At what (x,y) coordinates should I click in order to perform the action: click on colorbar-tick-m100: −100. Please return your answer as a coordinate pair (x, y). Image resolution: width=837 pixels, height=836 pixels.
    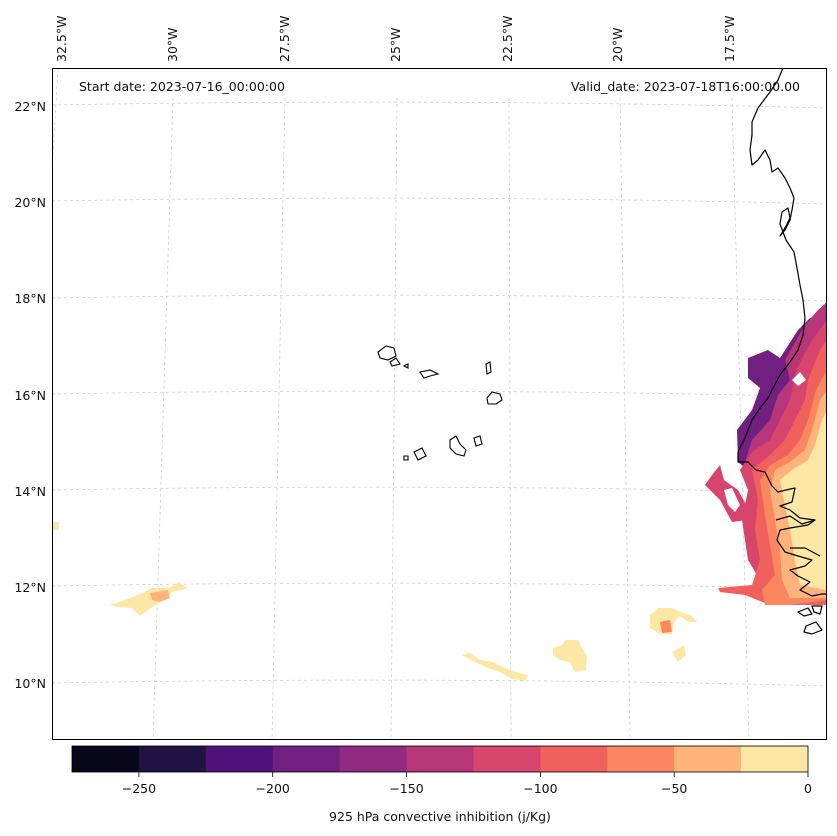
    Looking at the image, I should click on (540, 788).